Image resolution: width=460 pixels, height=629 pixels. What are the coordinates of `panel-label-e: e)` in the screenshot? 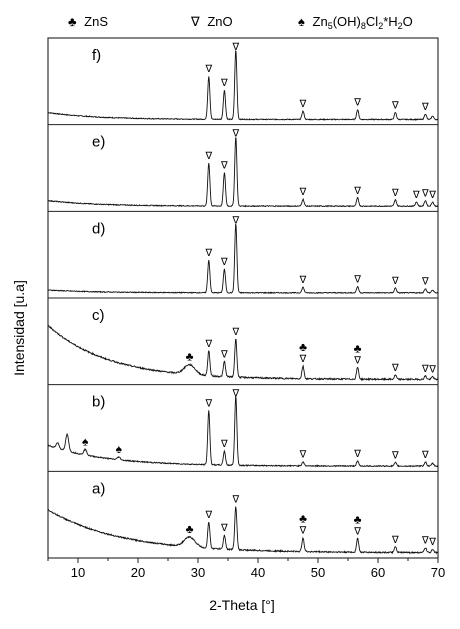 It's located at (98, 142).